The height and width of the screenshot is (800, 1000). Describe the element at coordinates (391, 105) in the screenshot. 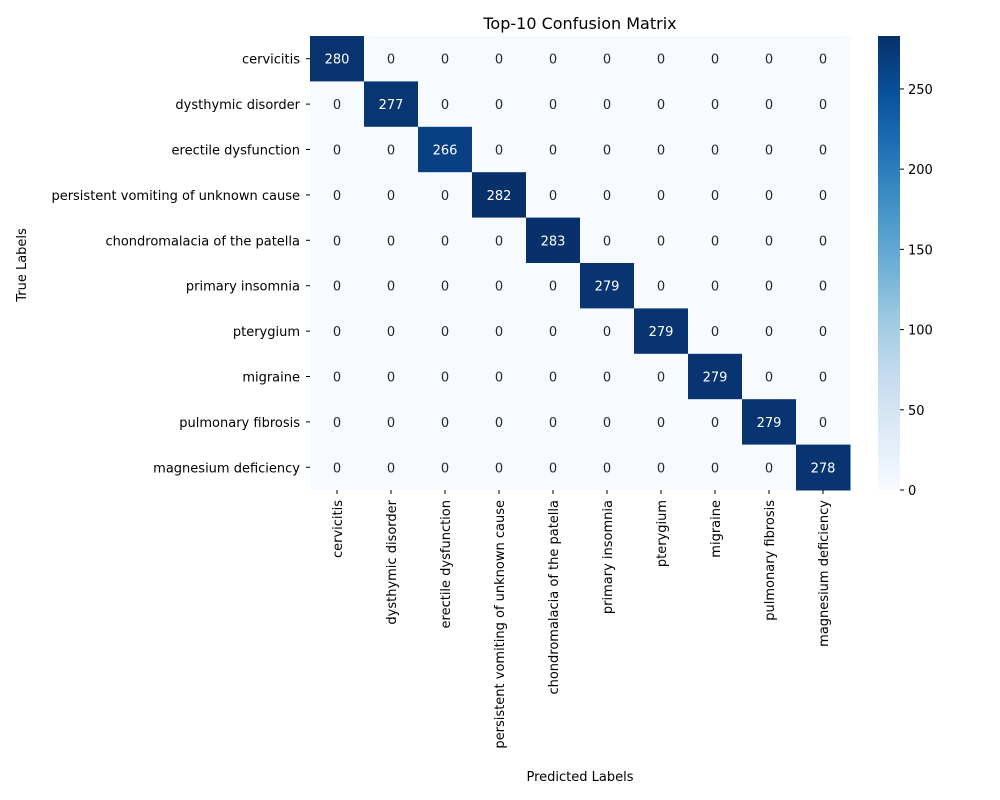

I see `heatmap-cell-label: 277` at that location.